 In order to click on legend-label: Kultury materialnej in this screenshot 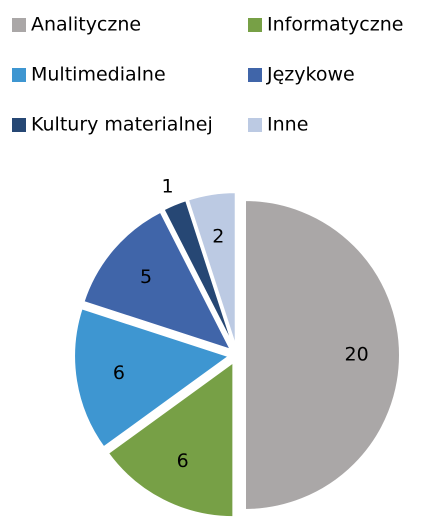, I will do `click(122, 125)`.